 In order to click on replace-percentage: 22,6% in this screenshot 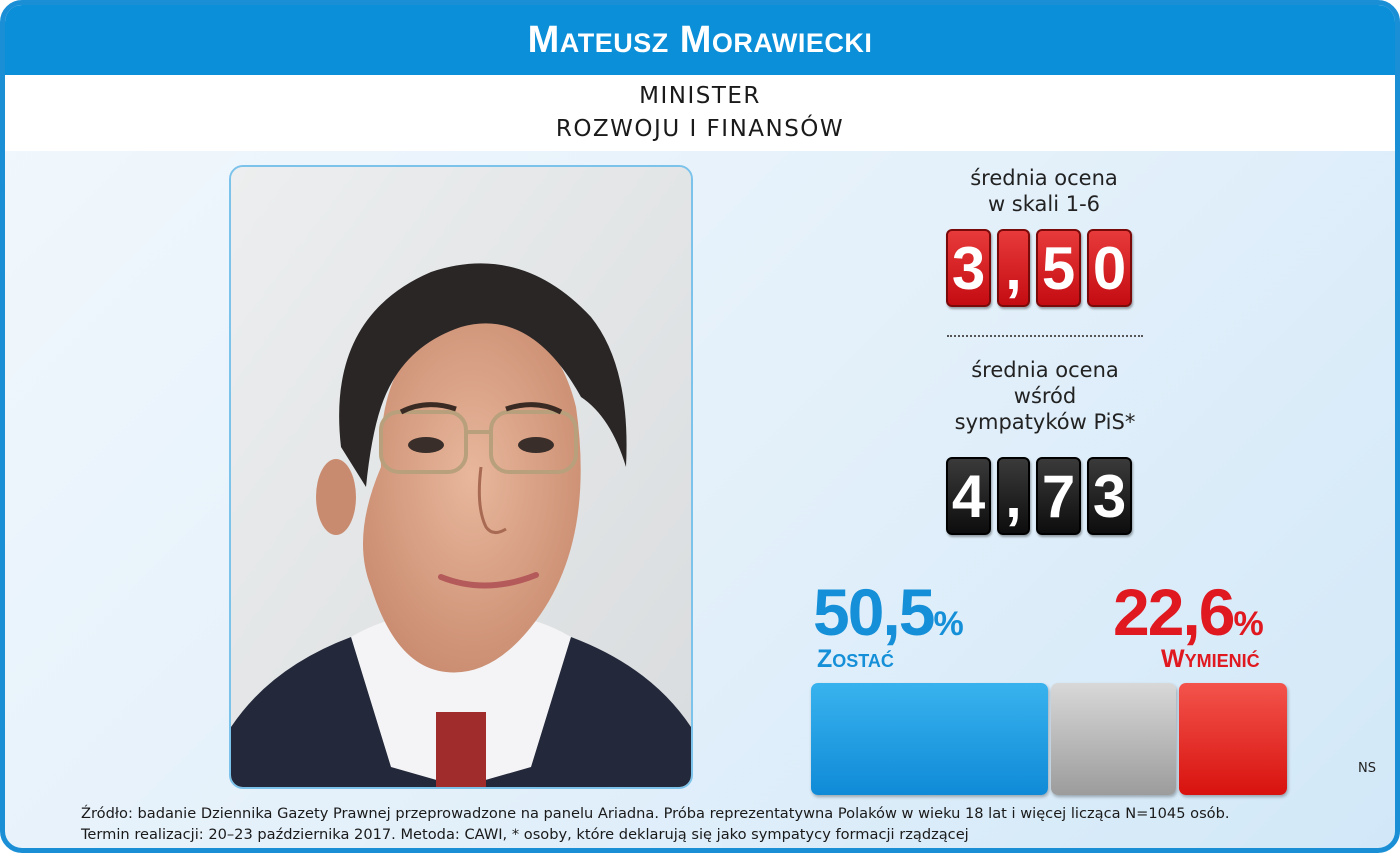, I will do `click(1188, 618)`.